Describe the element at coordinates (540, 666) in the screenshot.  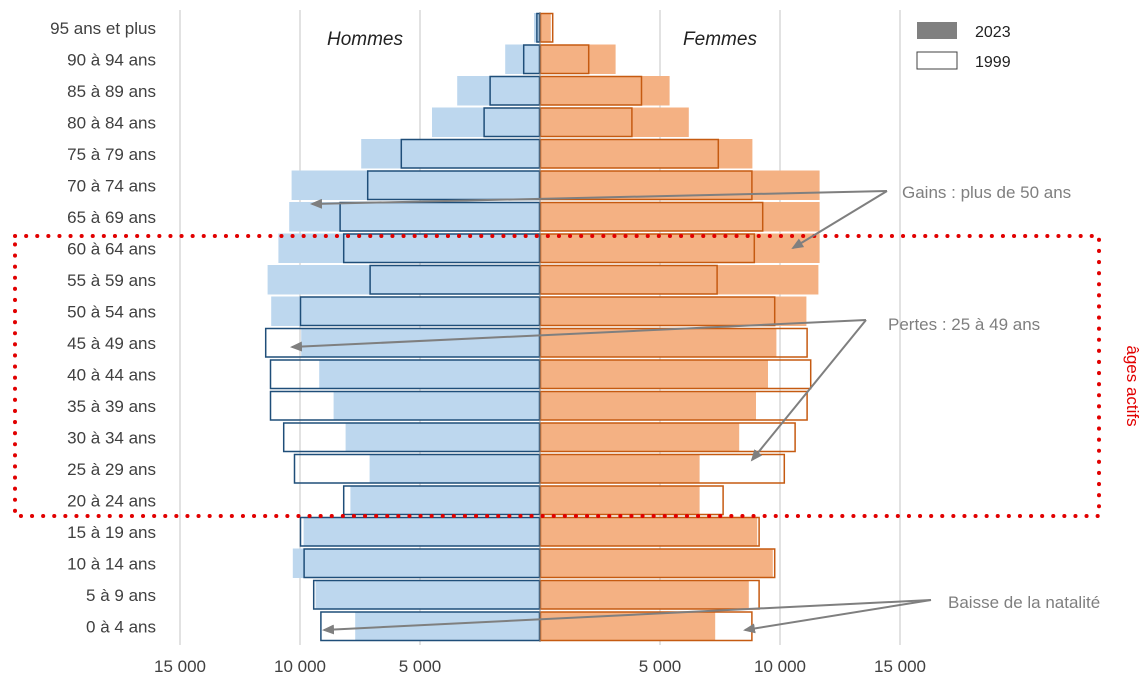
I see `x-axis-tick-labels: 15 000 10 000 5 000 5 000 10 000 15 000` at that location.